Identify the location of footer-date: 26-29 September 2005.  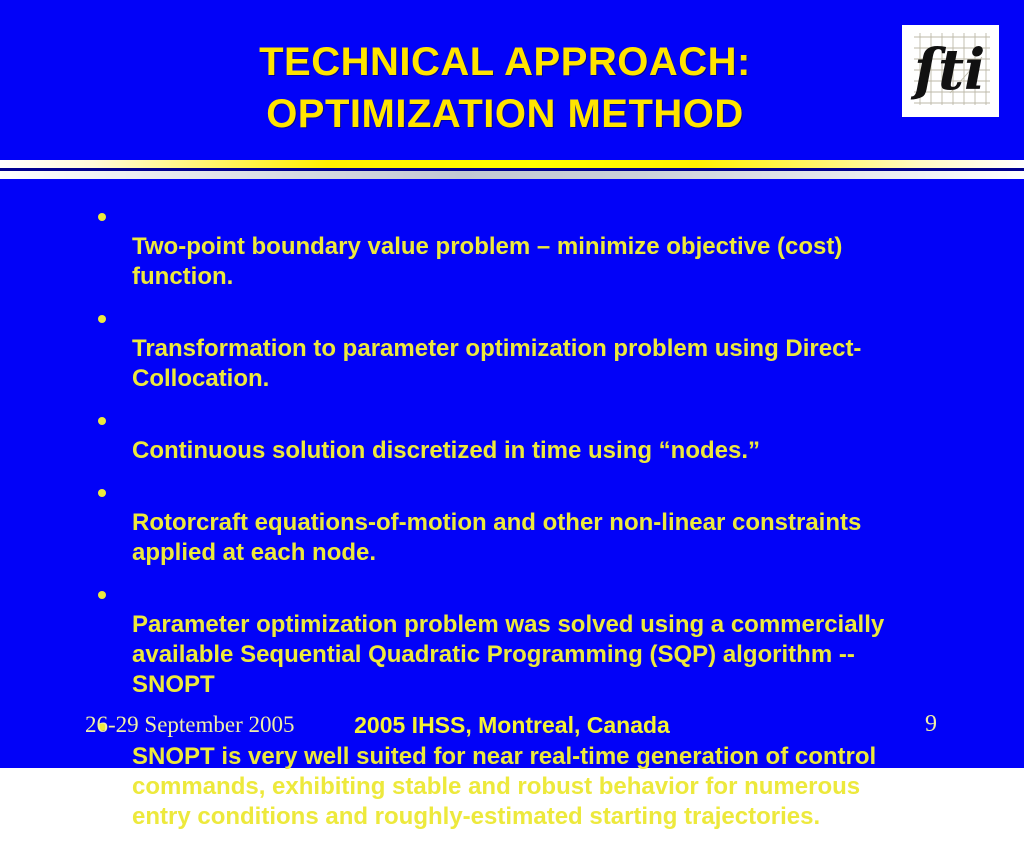
(190, 724).